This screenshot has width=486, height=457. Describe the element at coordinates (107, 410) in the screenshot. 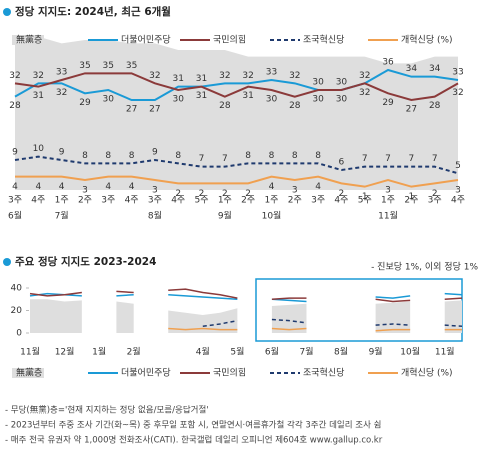

I see `footnote: - 무당(無黨)층='현재 지지하는 정당 없음/모름/응답거절'` at that location.